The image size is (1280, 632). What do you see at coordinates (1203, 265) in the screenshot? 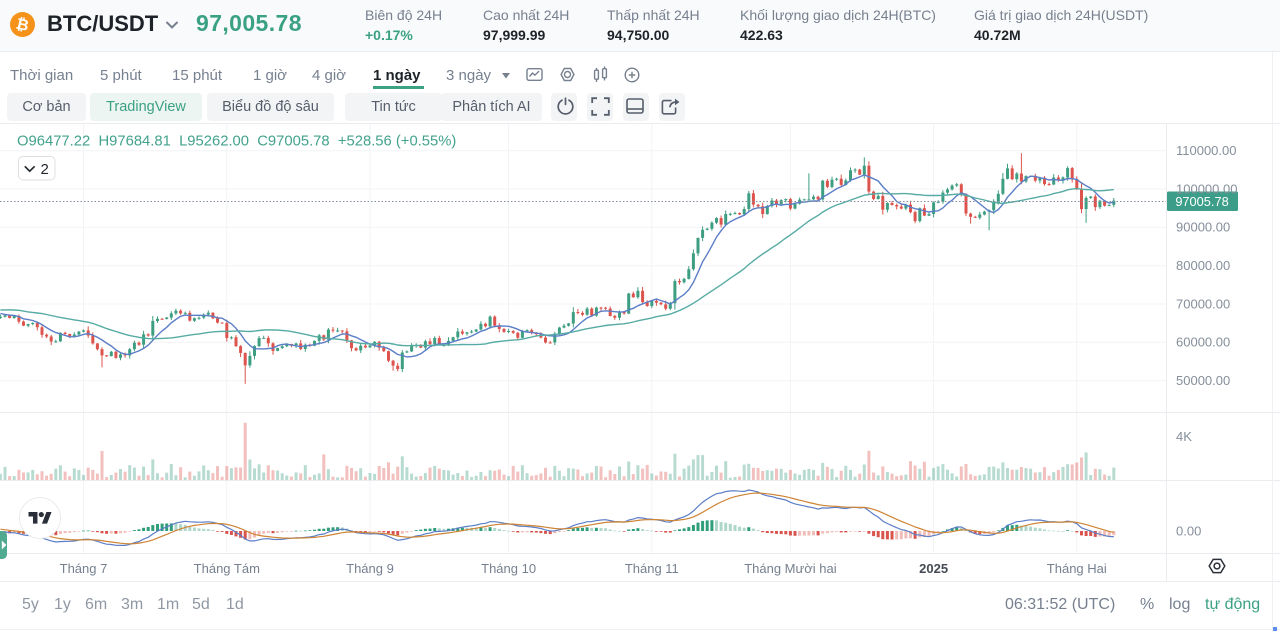
I see `svg-text: 80000.00` at bounding box center [1203, 265].